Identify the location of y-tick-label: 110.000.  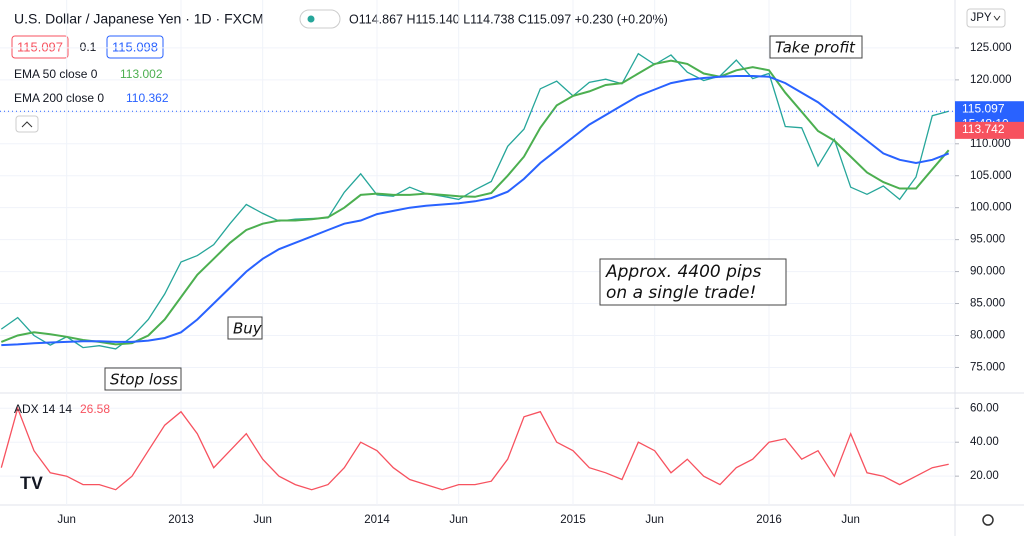
(990, 144).